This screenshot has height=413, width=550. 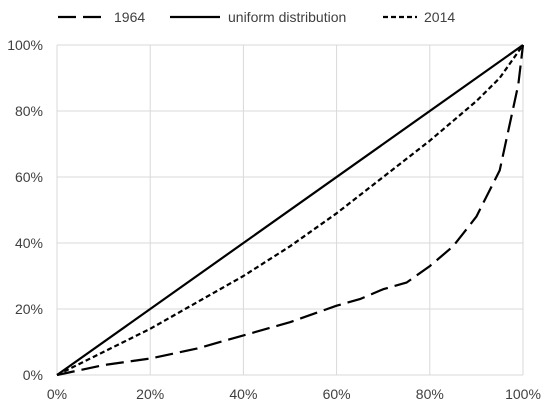 I want to click on x-tick-label: 80%, so click(x=430, y=394).